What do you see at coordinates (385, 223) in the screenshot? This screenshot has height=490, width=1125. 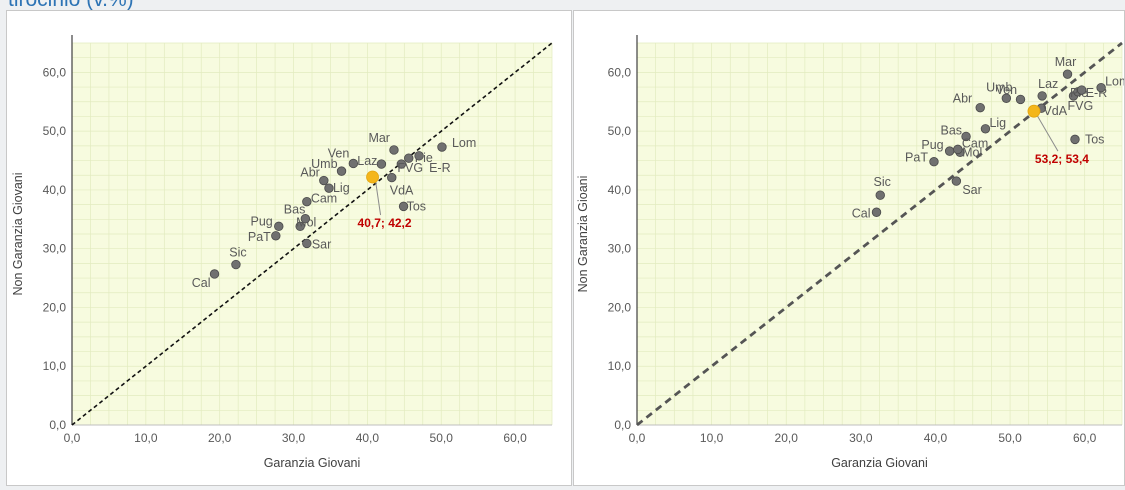 I see `highlight-label: 40,7; 42,2` at bounding box center [385, 223].